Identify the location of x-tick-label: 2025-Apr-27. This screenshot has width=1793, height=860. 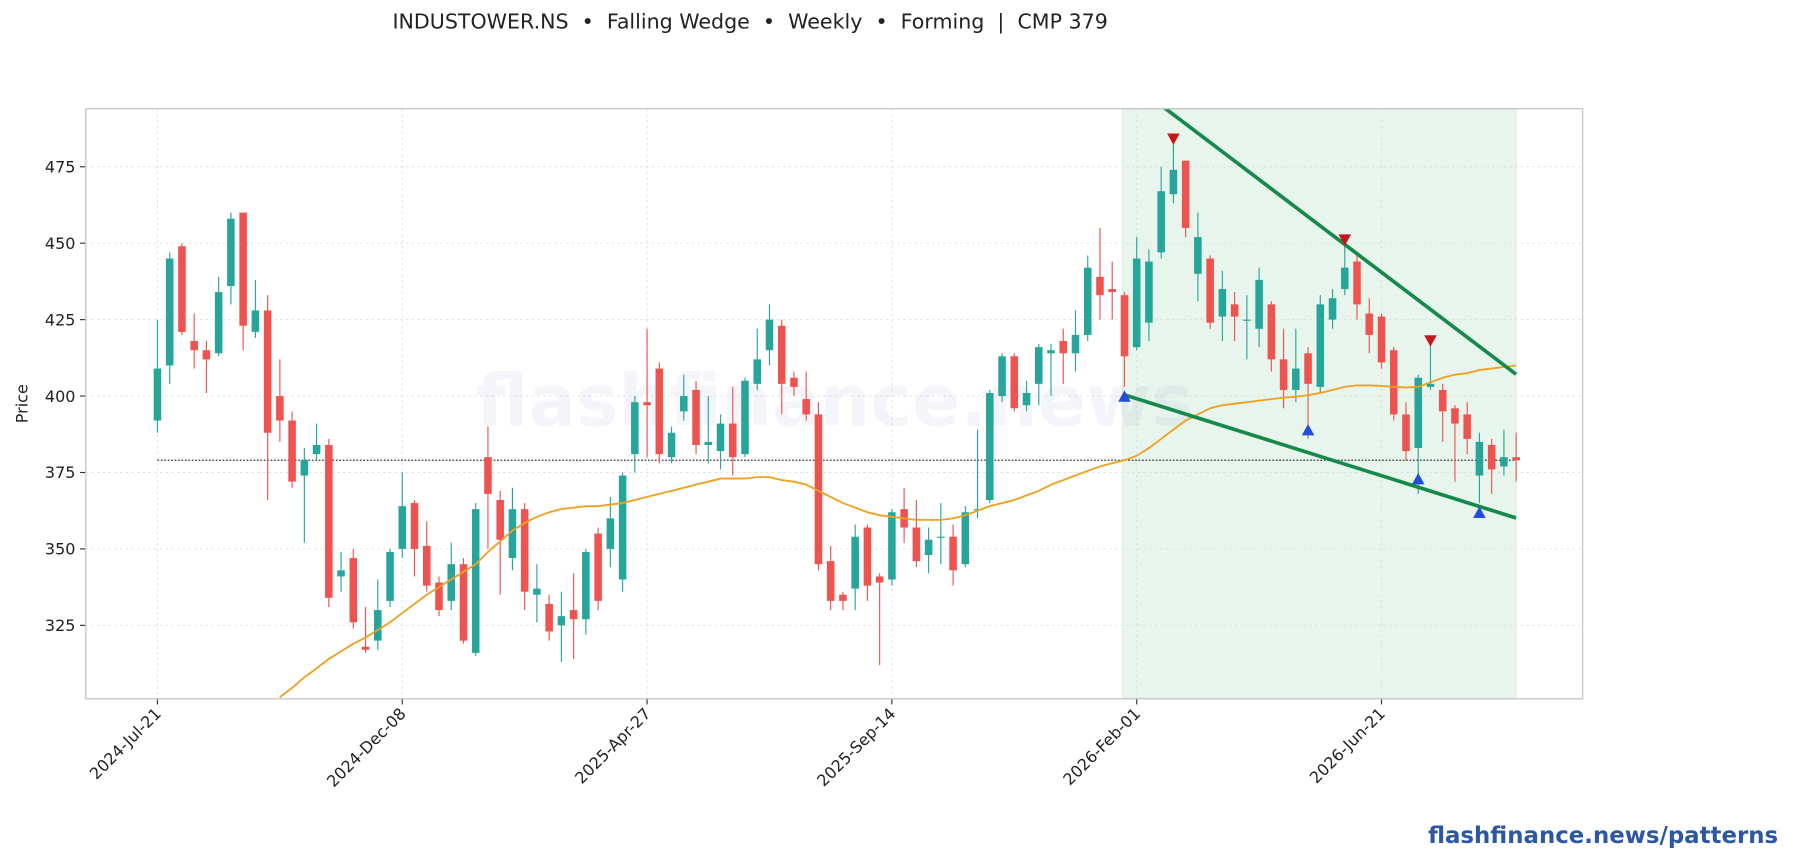
(612, 745).